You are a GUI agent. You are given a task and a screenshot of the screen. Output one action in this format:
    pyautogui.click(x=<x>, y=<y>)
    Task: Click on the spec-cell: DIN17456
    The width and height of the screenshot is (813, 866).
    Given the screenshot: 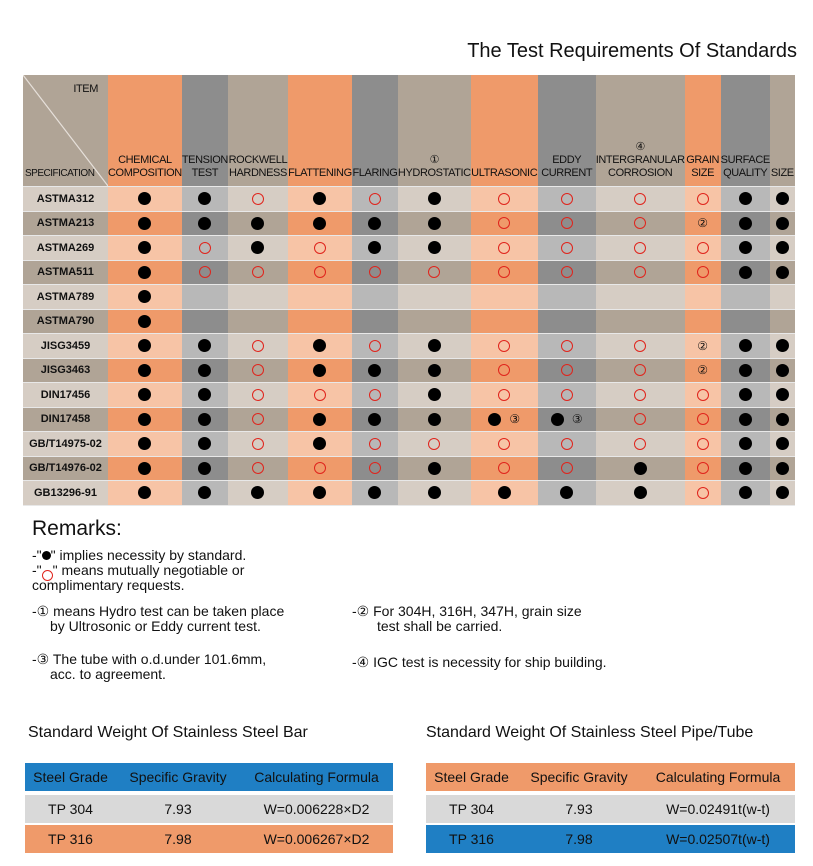 What is the action you would take?
    pyautogui.click(x=65, y=395)
    